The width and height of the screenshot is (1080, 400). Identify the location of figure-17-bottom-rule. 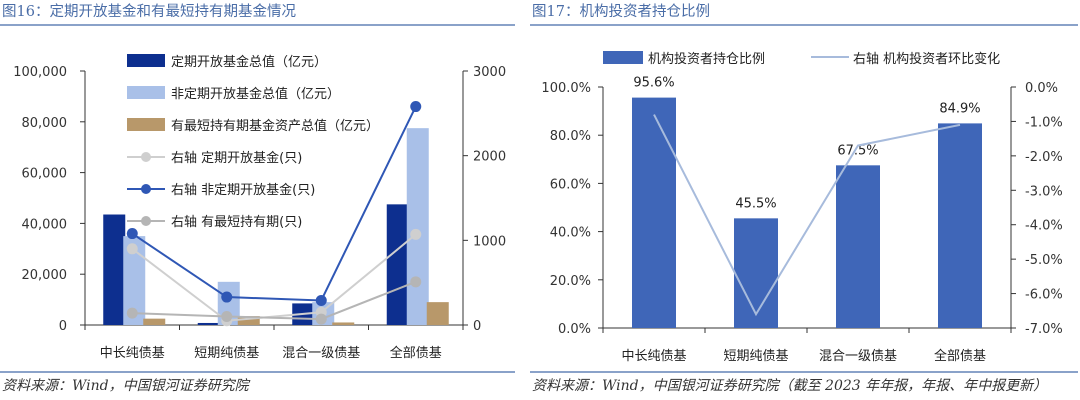
(804, 372).